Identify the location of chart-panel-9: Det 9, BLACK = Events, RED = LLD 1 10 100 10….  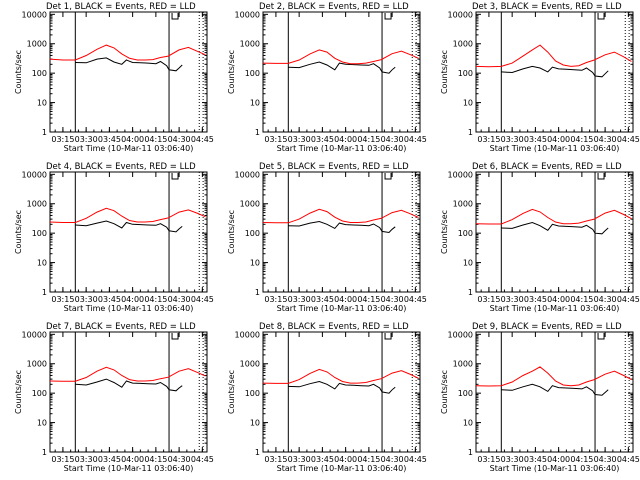
(540, 397).